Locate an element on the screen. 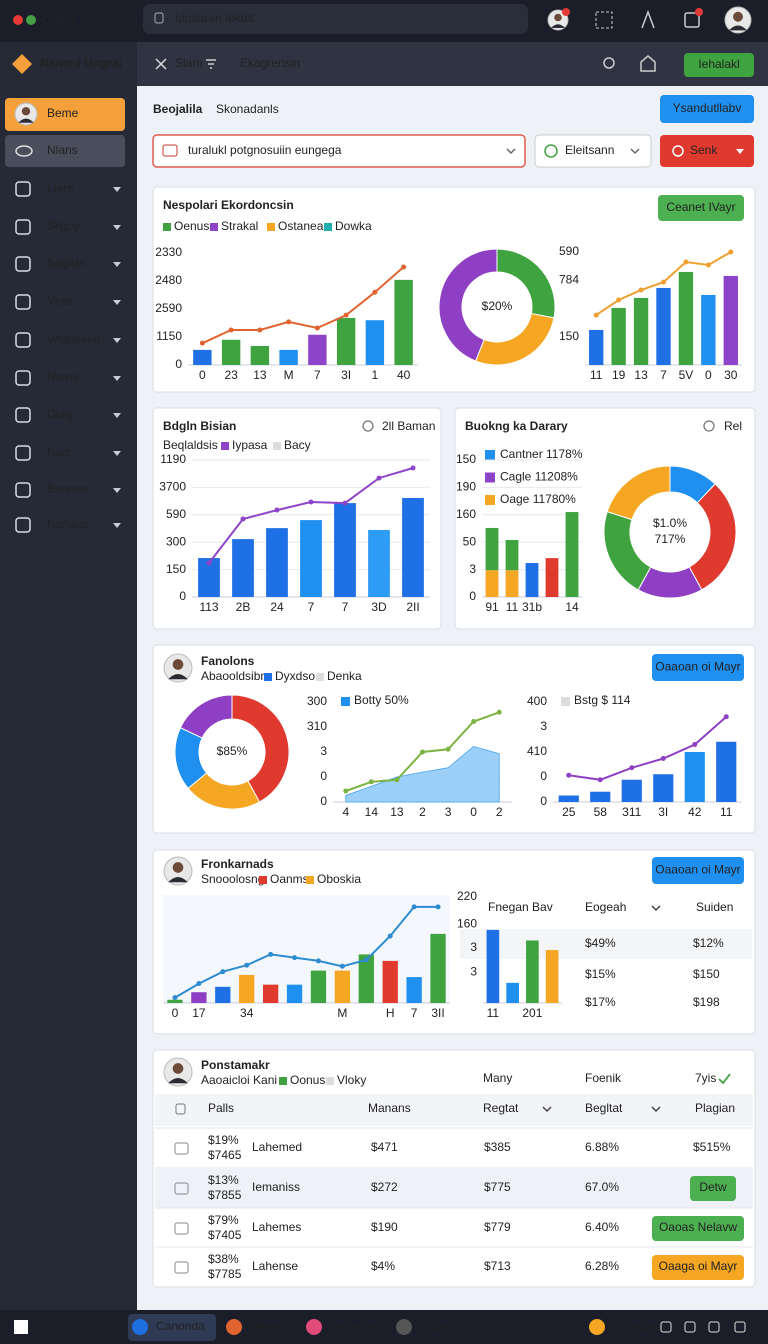 The image size is (768, 1344). y-tick-label: 590 is located at coordinates (569, 251).